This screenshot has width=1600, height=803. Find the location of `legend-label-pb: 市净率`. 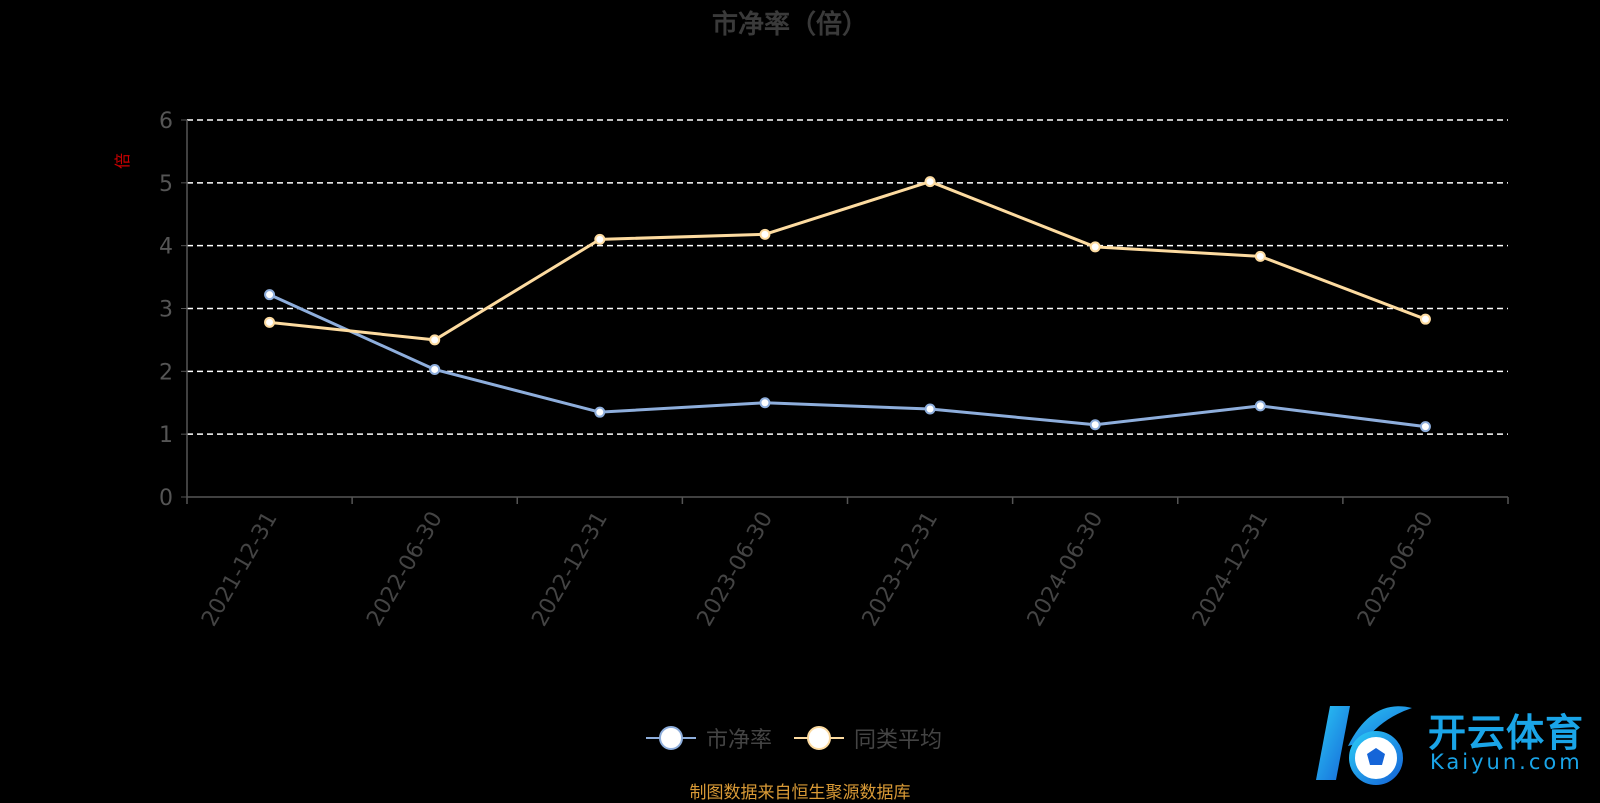

legend-label-pb: 市净率 is located at coordinates (739, 740).